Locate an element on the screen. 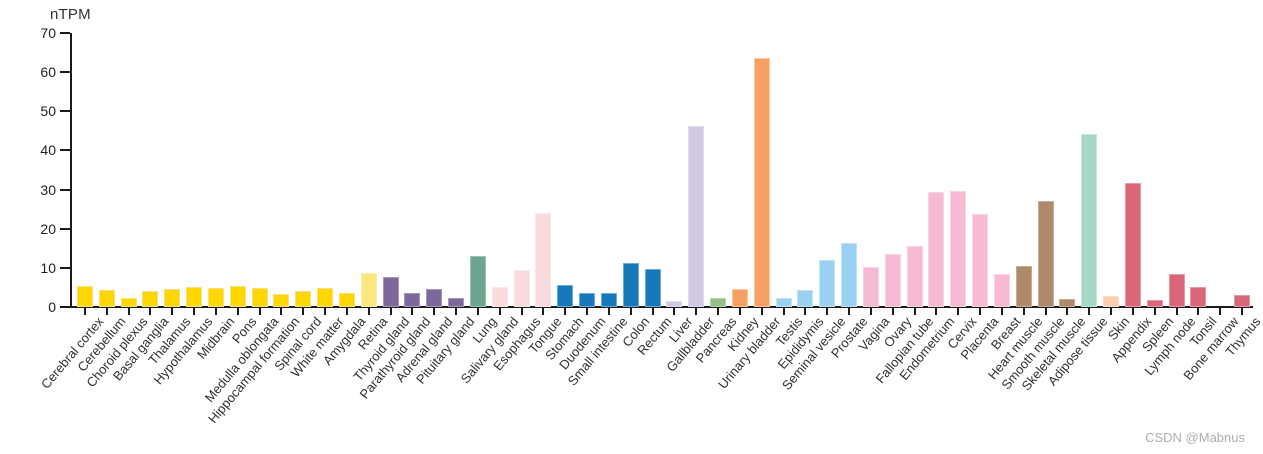 The height and width of the screenshot is (454, 1263). y-tick-label: 30 is located at coordinates (48, 189).